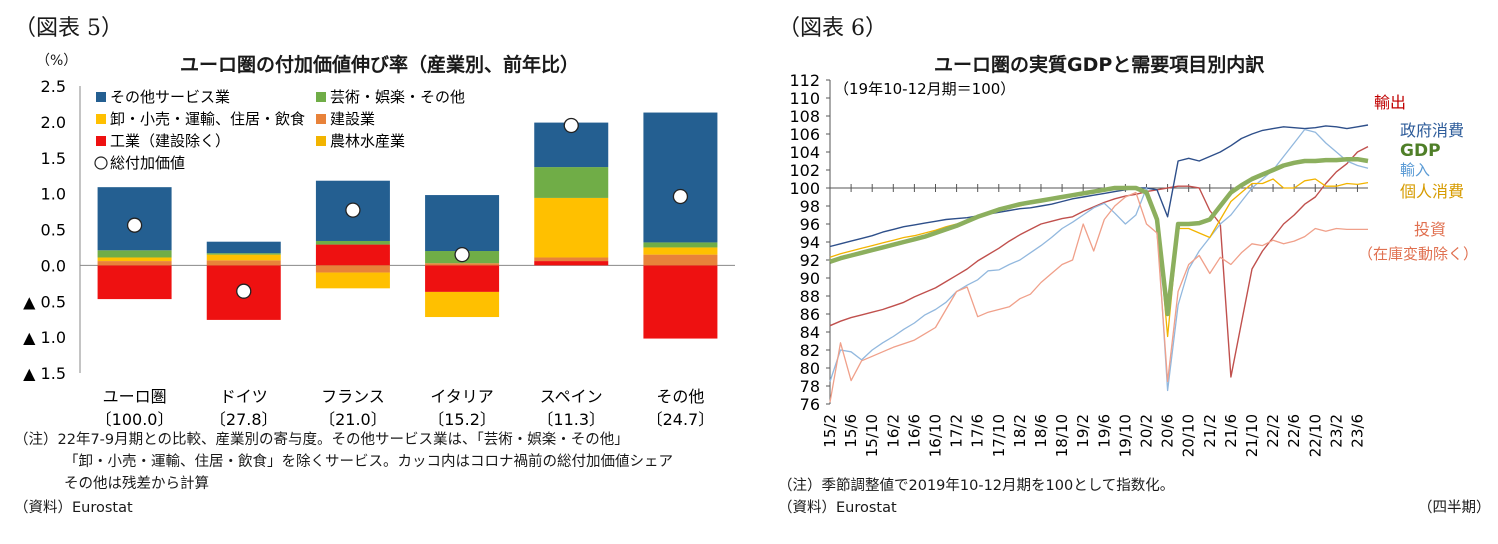 The width and height of the screenshot is (1498, 544). Describe the element at coordinates (53, 194) in the screenshot. I see `y-tick-label: 1.0` at that location.